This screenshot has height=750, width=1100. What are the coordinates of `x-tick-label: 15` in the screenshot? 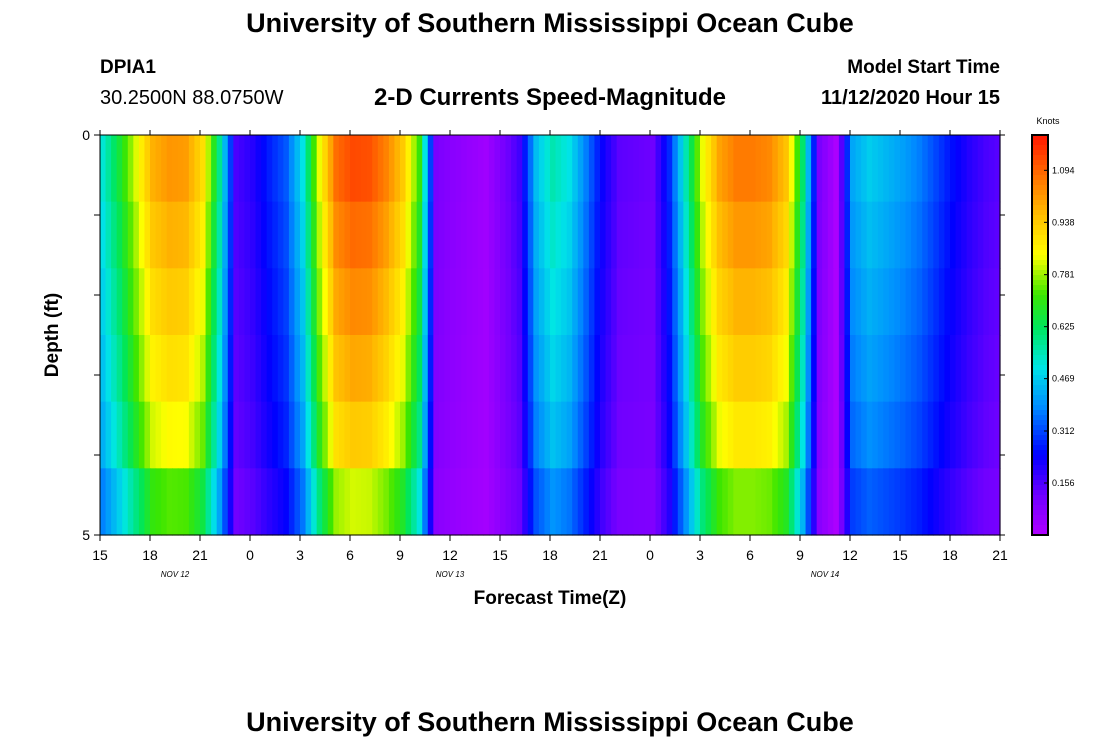 It's located at (900, 555).